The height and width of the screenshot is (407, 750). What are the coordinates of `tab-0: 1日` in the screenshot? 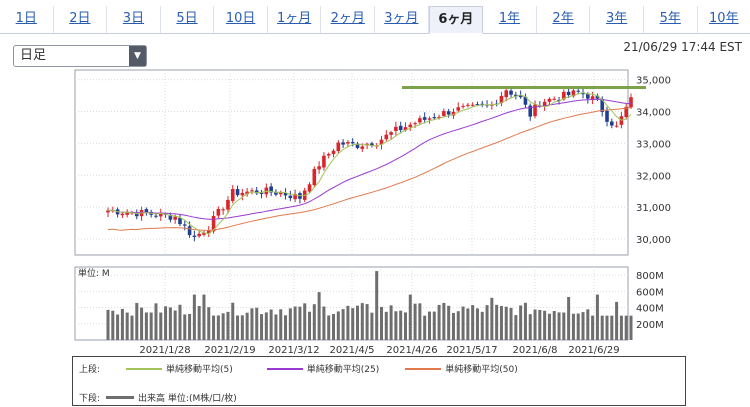 It's located at (27, 19).